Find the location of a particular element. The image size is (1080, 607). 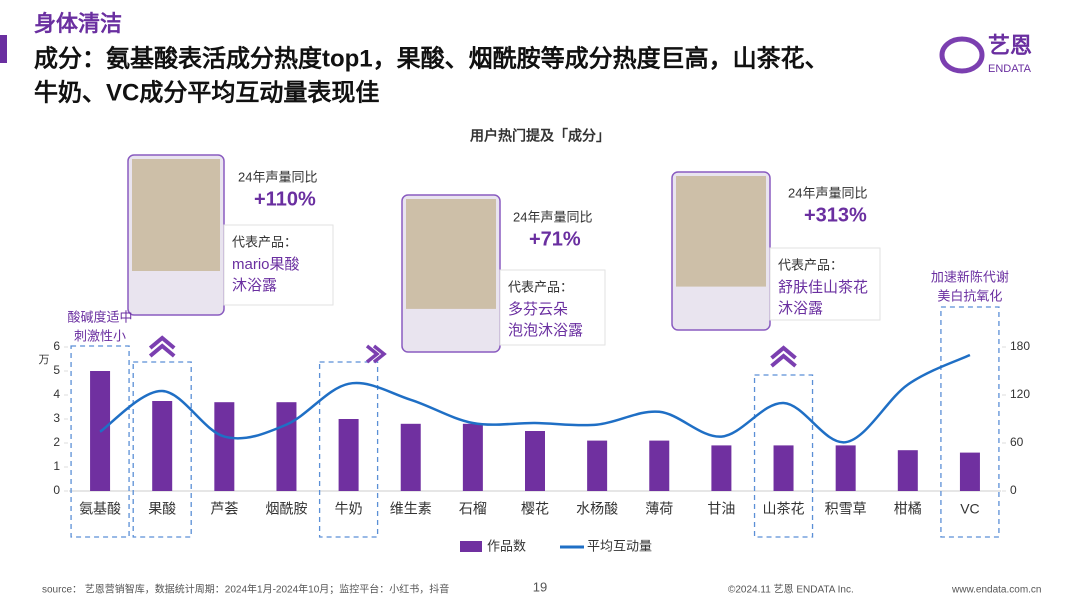

y2-tick-label: 120 is located at coordinates (1020, 394).